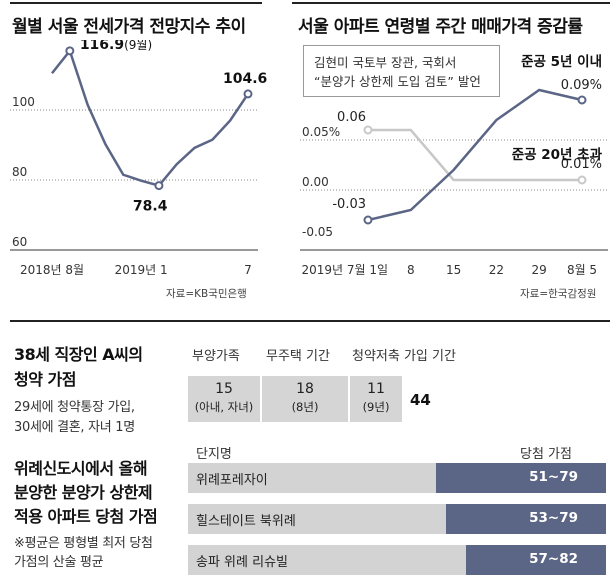 The image size is (616, 588). I want to click on score-family: 15, so click(224, 389).